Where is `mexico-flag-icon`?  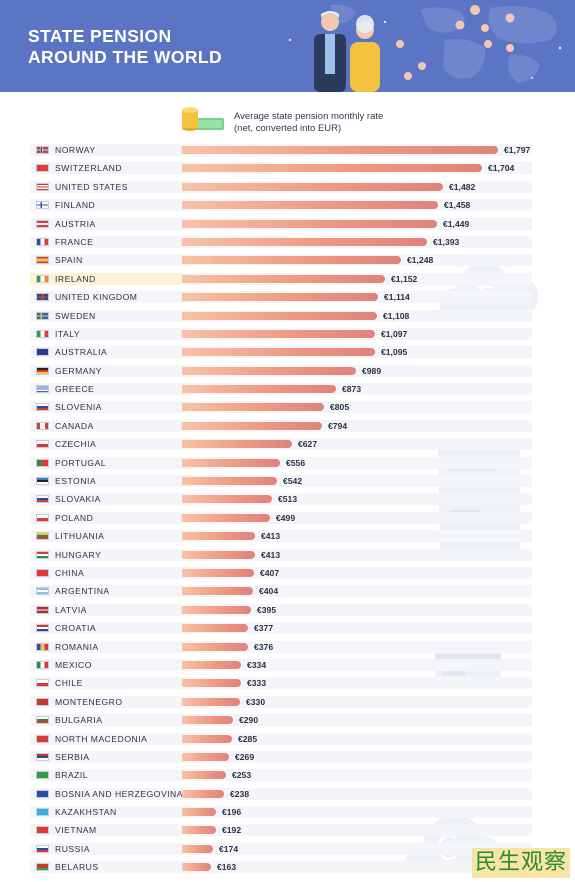 mexico-flag-icon is located at coordinates (42, 664).